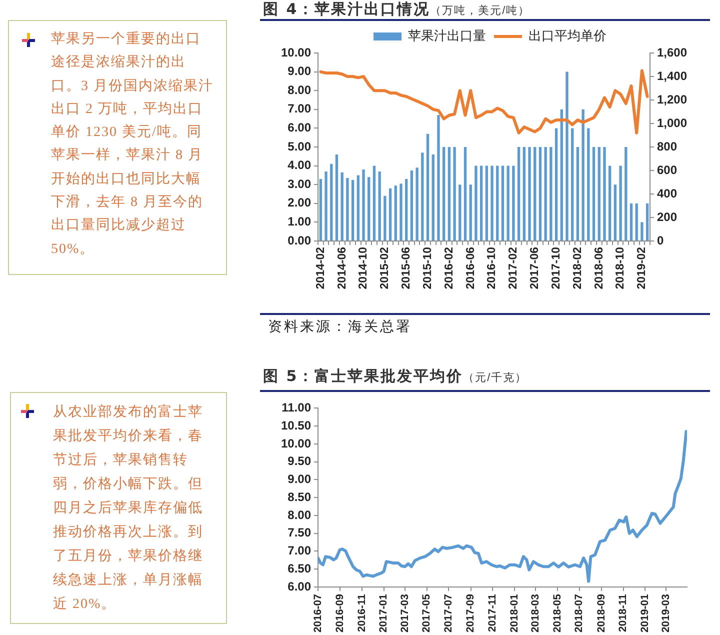 This screenshot has width=720, height=635. Describe the element at coordinates (470, 613) in the screenshot. I see `x-tick-label: 2017-09` at that location.